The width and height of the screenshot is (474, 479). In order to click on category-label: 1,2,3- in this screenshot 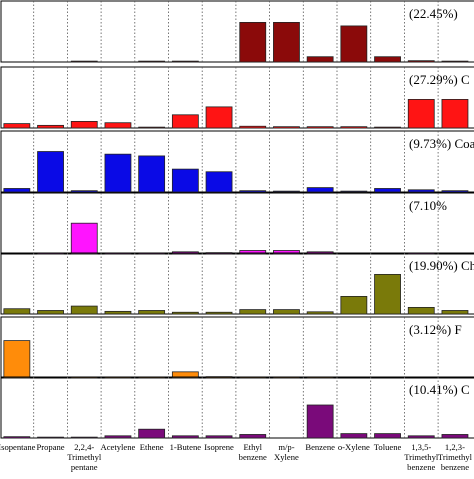, I will do `click(455, 447)`.